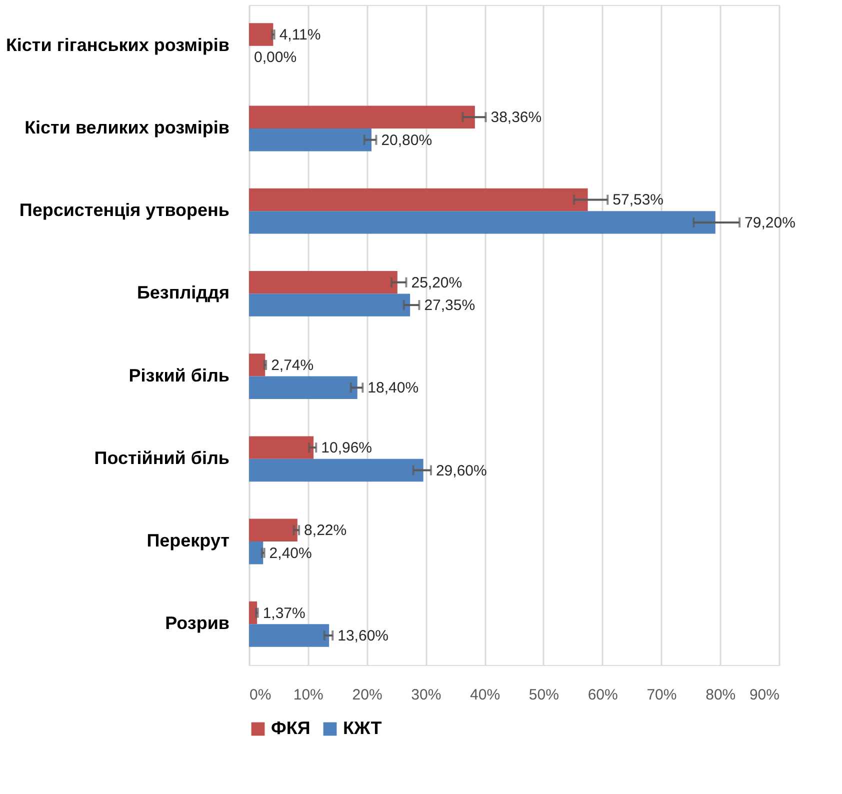  I want to click on y-tick-label: Перекрут, so click(188, 540).